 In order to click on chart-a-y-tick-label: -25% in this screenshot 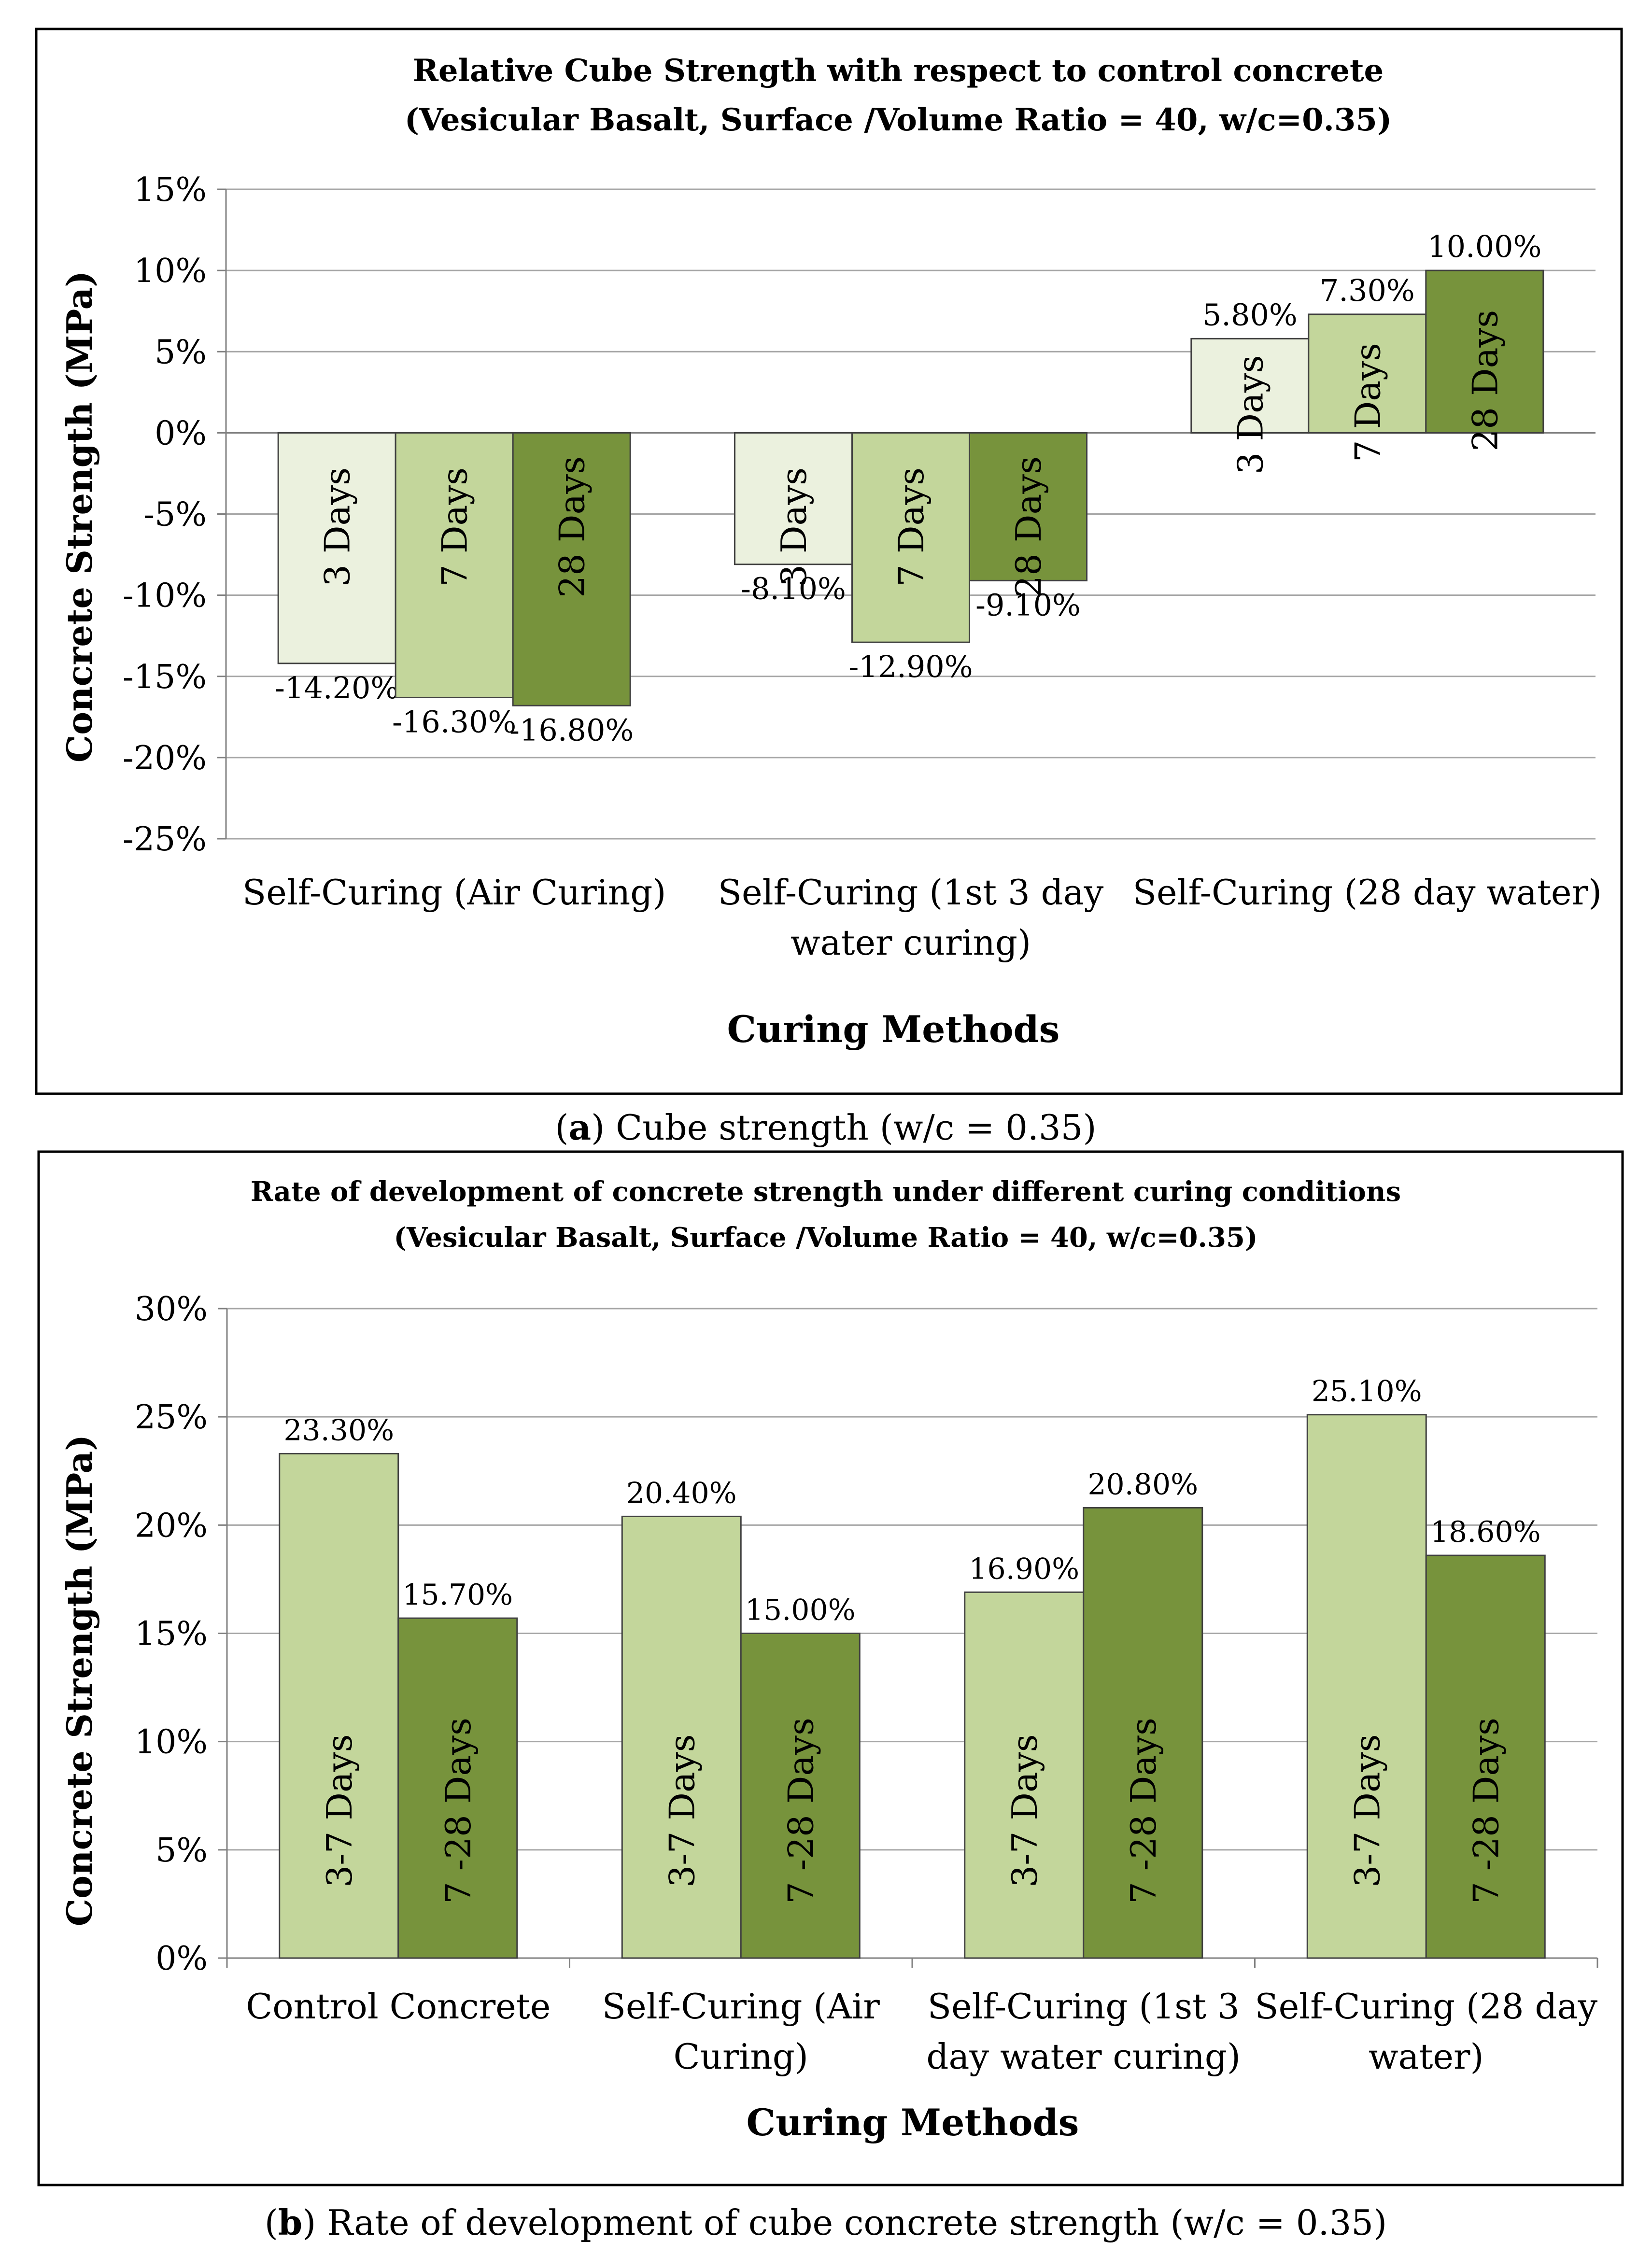, I will do `click(165, 839)`.